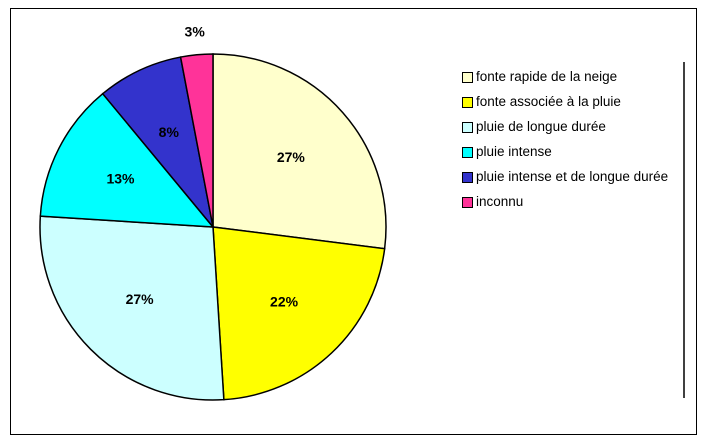  Describe the element at coordinates (195, 32) in the screenshot. I see `data-label: 3%` at that location.